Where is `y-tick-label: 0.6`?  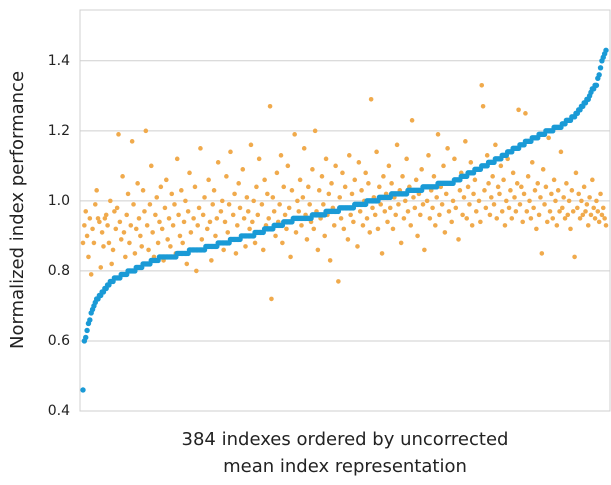
y-tick-label: 0.6 is located at coordinates (59, 341).